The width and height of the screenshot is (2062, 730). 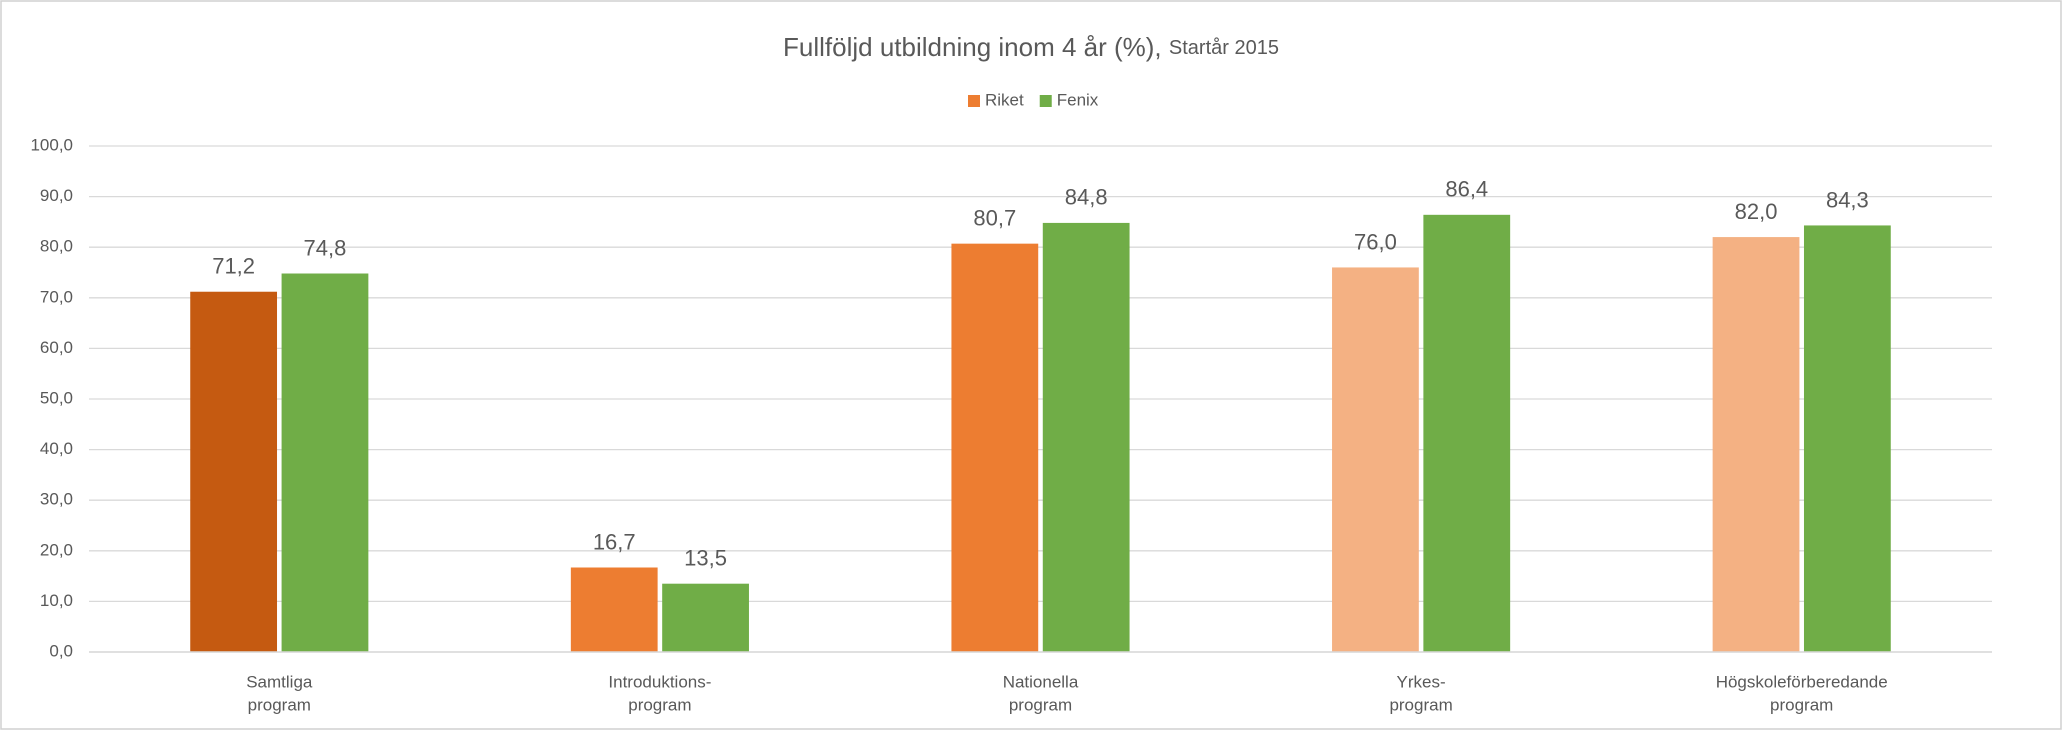 What do you see at coordinates (1466, 189) in the screenshot?
I see `value-label: 86,4` at bounding box center [1466, 189].